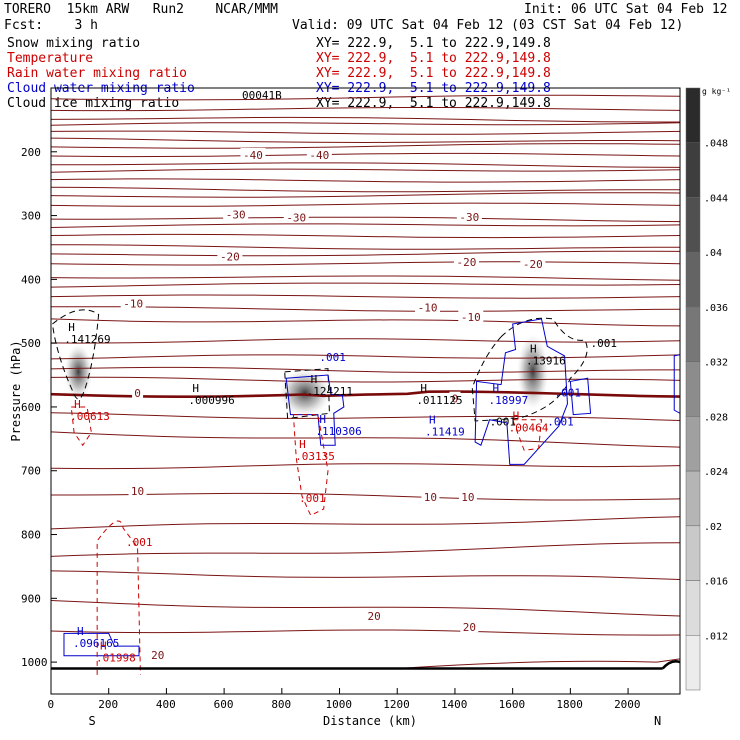 This screenshot has width=740, height=740. I want to click on maximum-value: .141269, so click(87, 339).